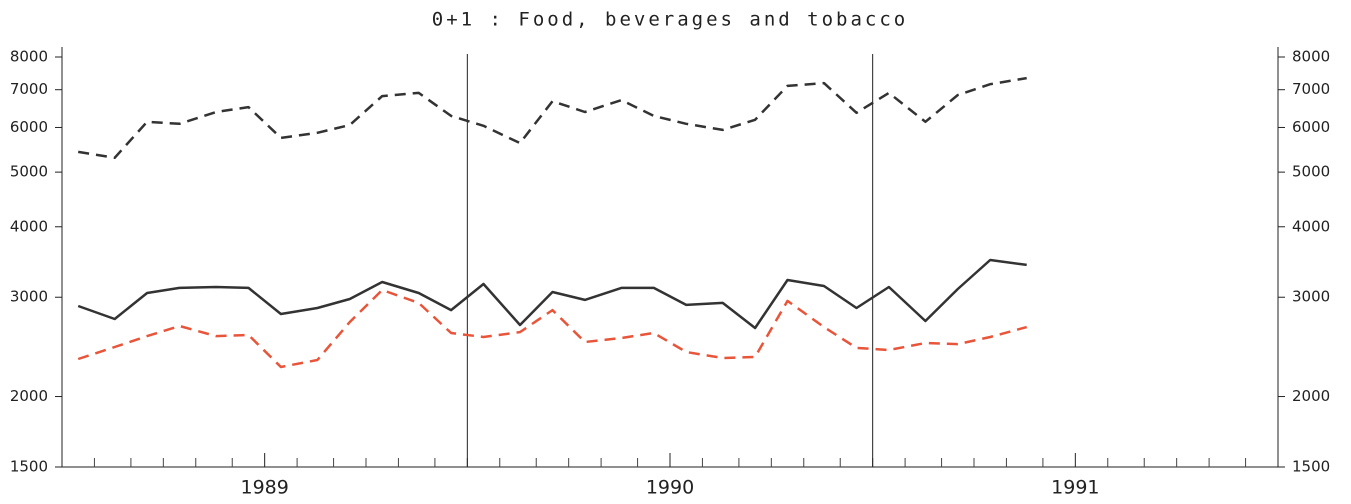 This screenshot has width=1351, height=504. Describe the element at coordinates (670, 20) in the screenshot. I see `chart-title: 0+1 : Food, beverages and tobacco` at that location.